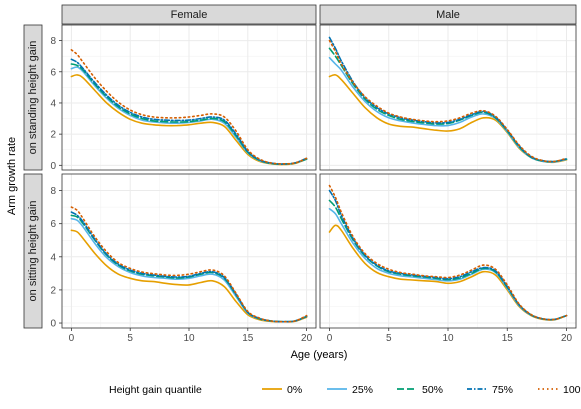  I want to click on panel-female-1-series-100pct, so click(189, 107).